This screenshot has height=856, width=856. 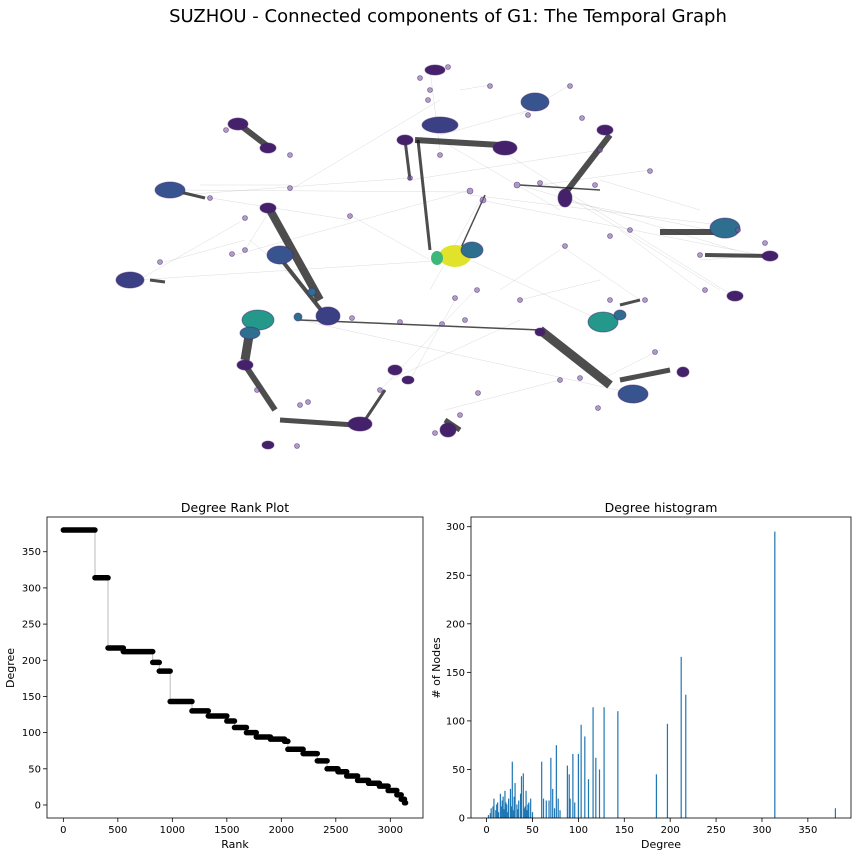 What do you see at coordinates (716, 830) in the screenshot?
I see `hist-xtick-label: 250` at bounding box center [716, 830].